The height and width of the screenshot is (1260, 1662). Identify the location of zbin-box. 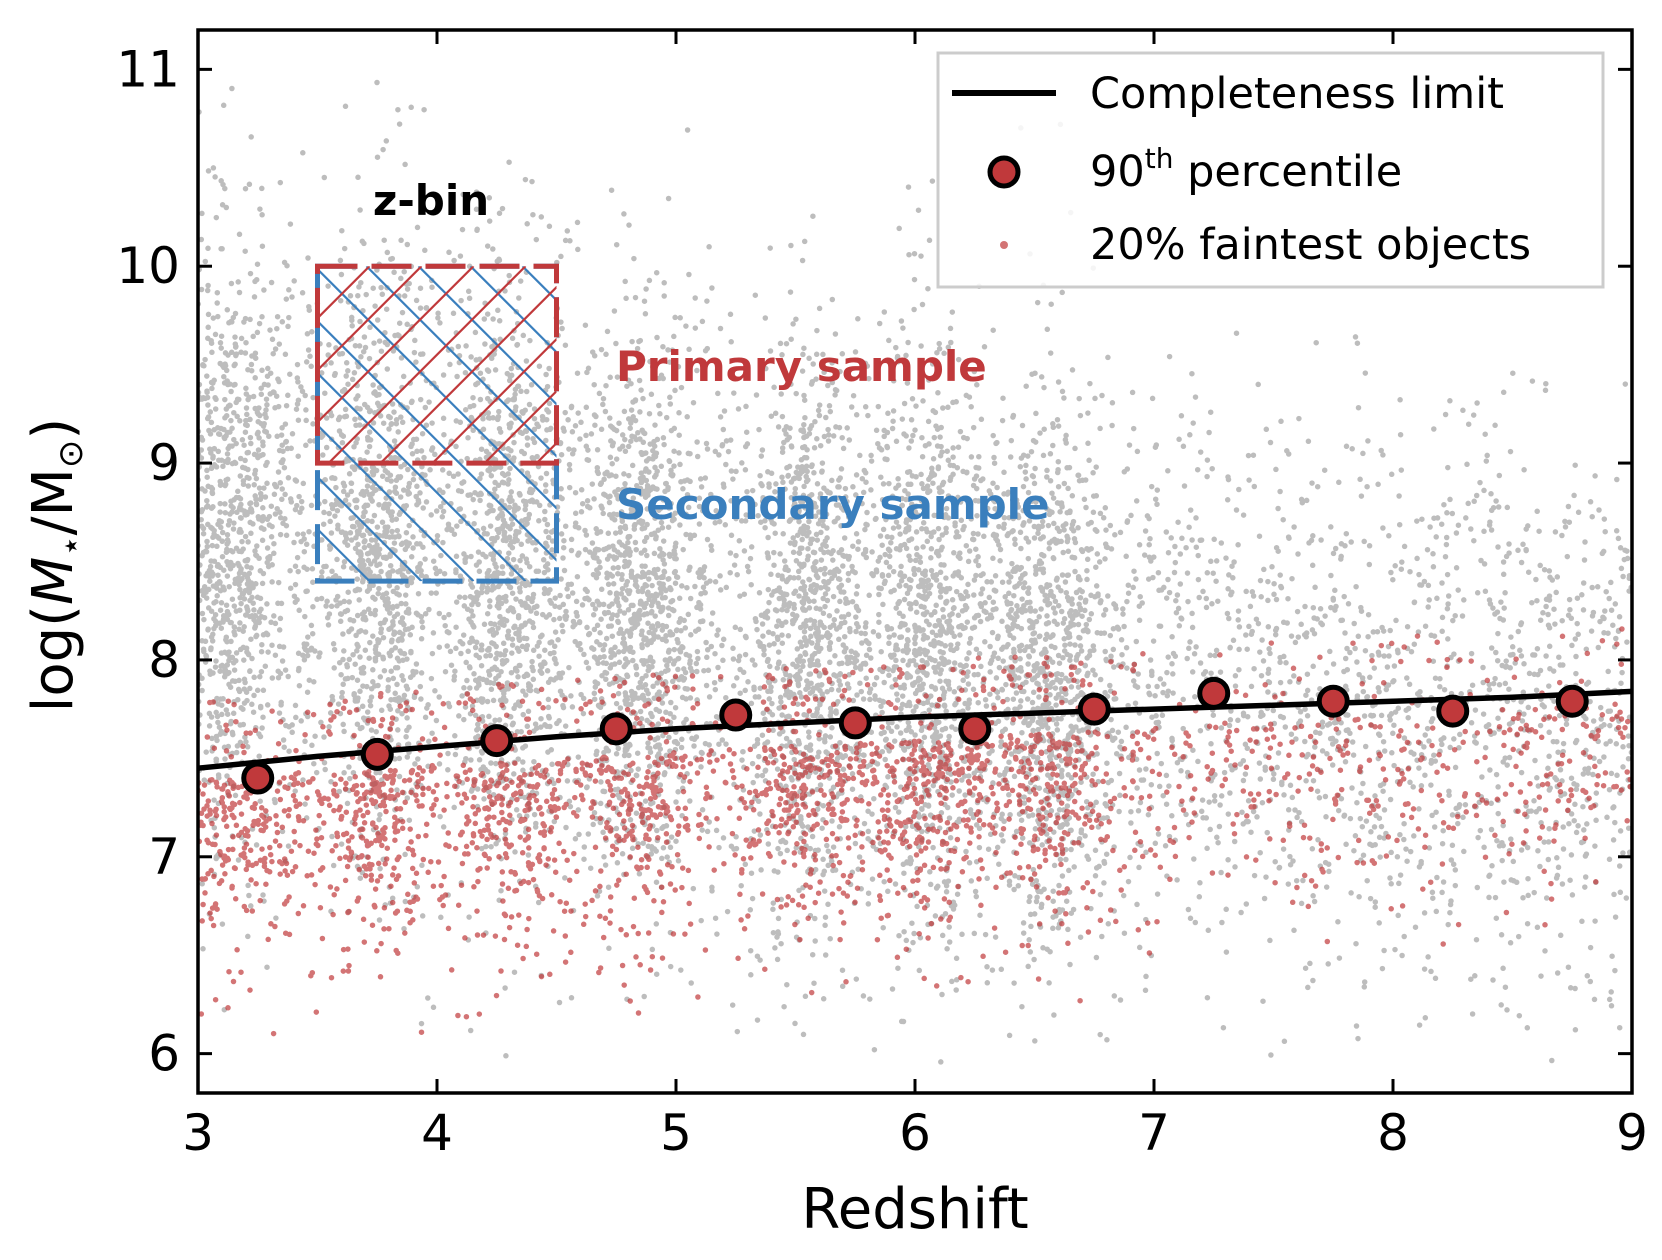
(437, 423).